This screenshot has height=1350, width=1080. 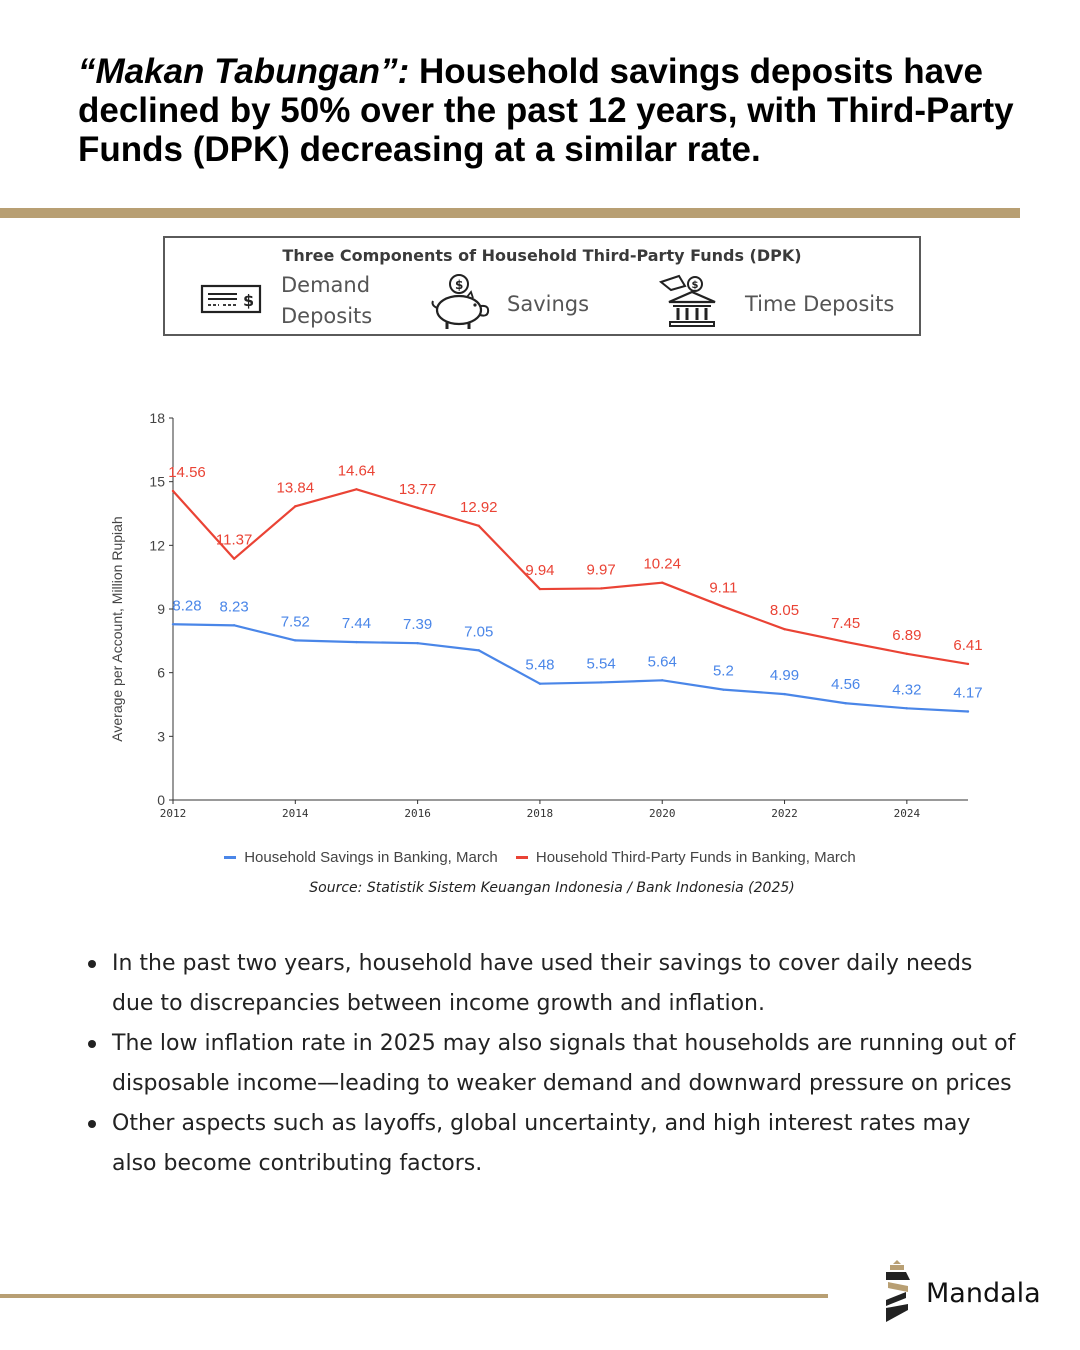 I want to click on x-tick-label: 2014, so click(x=295, y=813).